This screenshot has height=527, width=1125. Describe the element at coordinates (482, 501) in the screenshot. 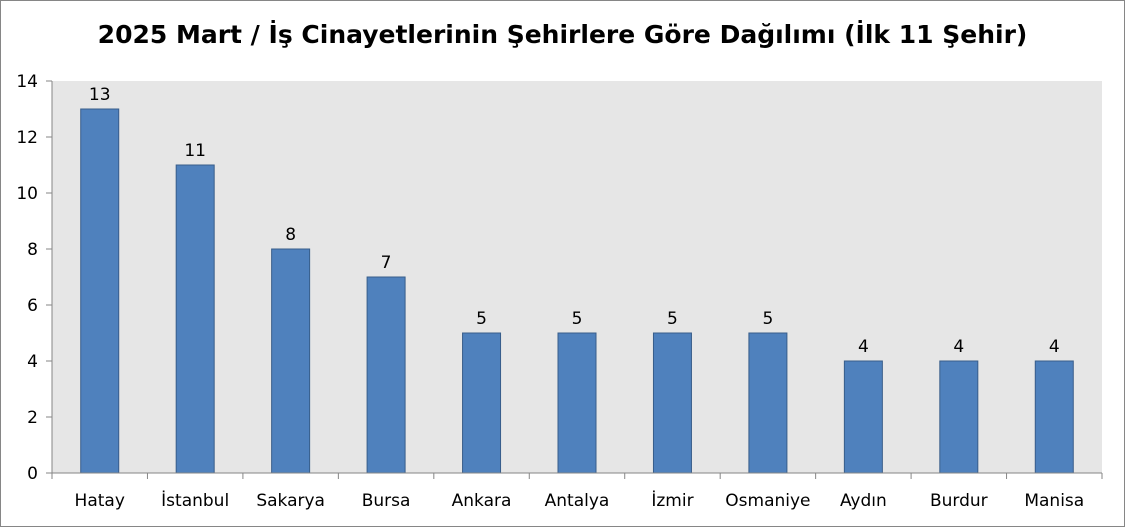

I see `x-tick-label: Ankara` at that location.